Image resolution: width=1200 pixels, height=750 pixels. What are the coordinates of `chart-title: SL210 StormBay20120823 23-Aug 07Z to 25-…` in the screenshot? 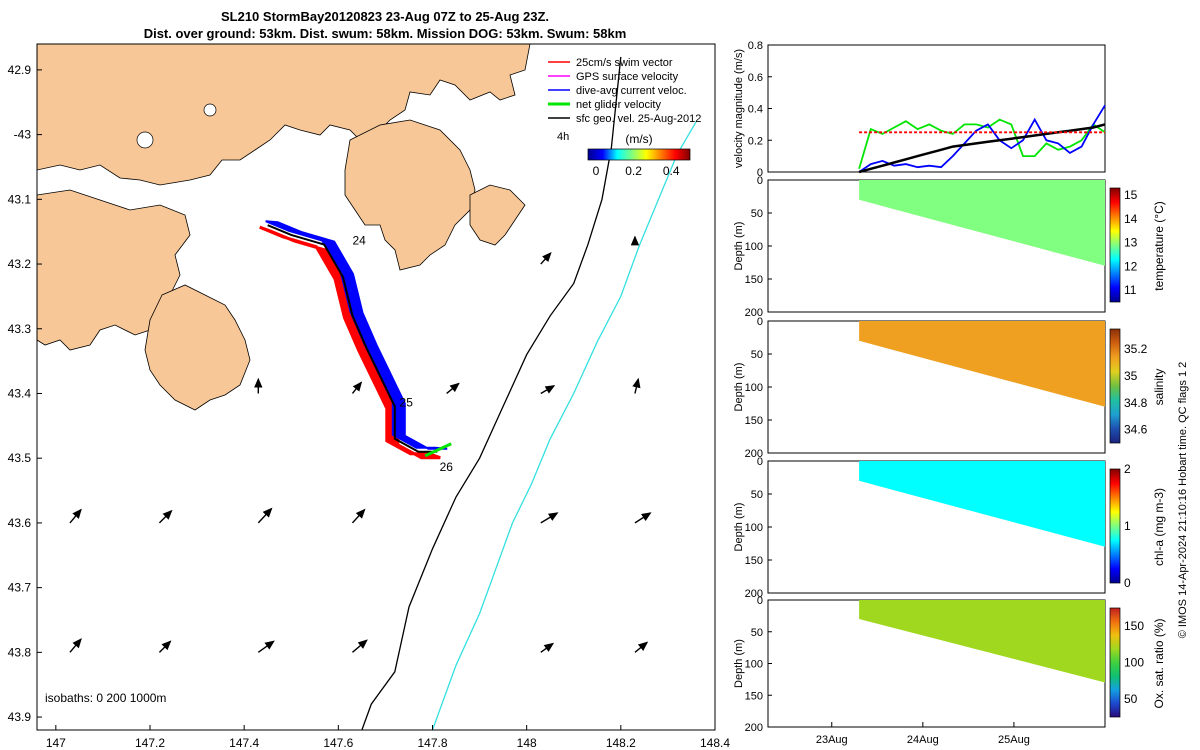 It's located at (385, 16).